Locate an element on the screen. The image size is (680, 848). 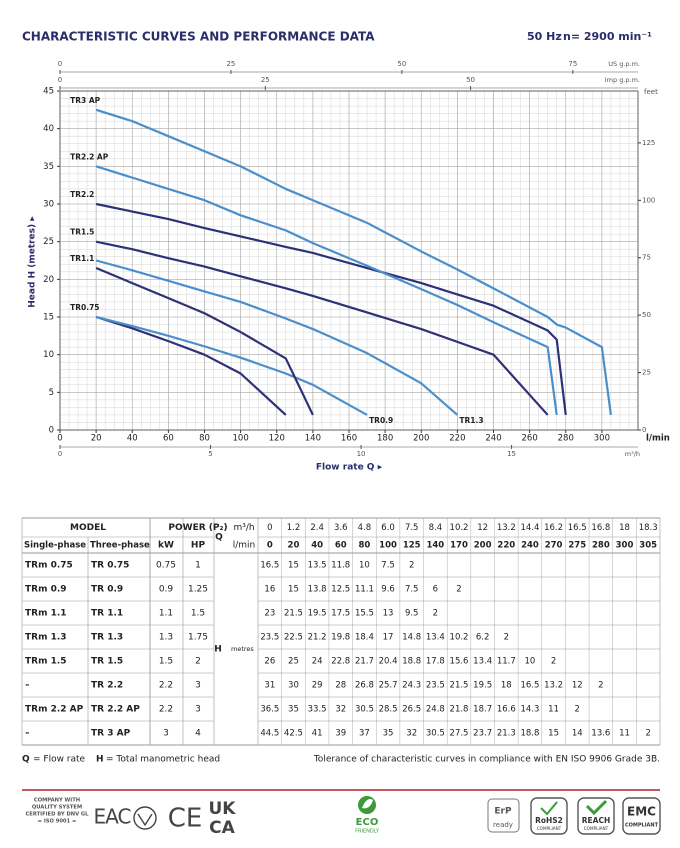
td: 16.2 is located at coordinates (553, 528).